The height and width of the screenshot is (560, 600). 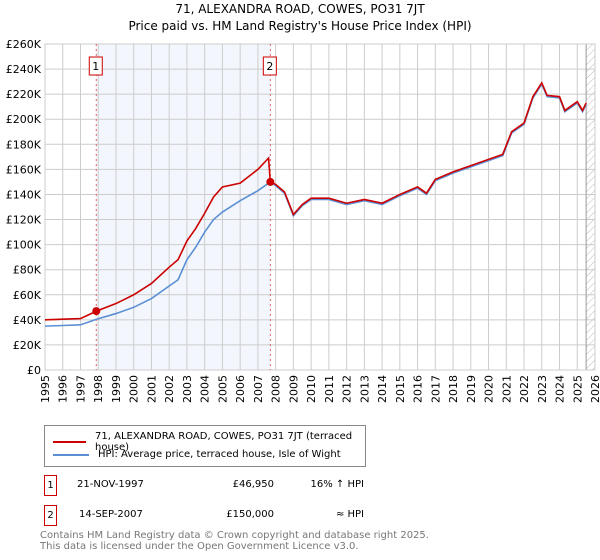 What do you see at coordinates (24, 194) in the screenshot?
I see `y-tick-label: £140K` at bounding box center [24, 194].